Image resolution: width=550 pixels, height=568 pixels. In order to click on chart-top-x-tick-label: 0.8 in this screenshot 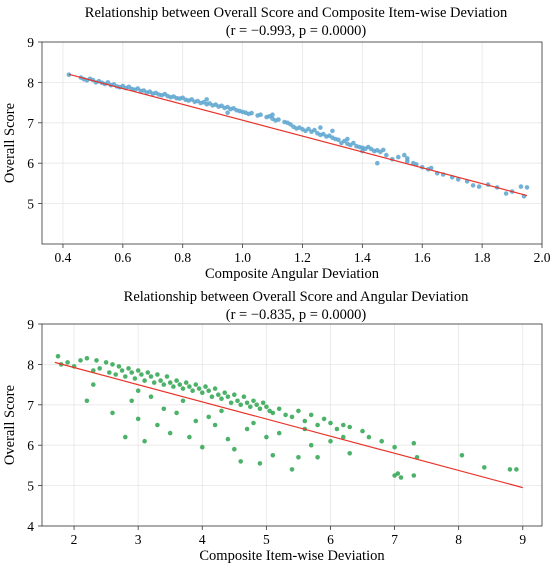, I will do `click(182, 257)`.